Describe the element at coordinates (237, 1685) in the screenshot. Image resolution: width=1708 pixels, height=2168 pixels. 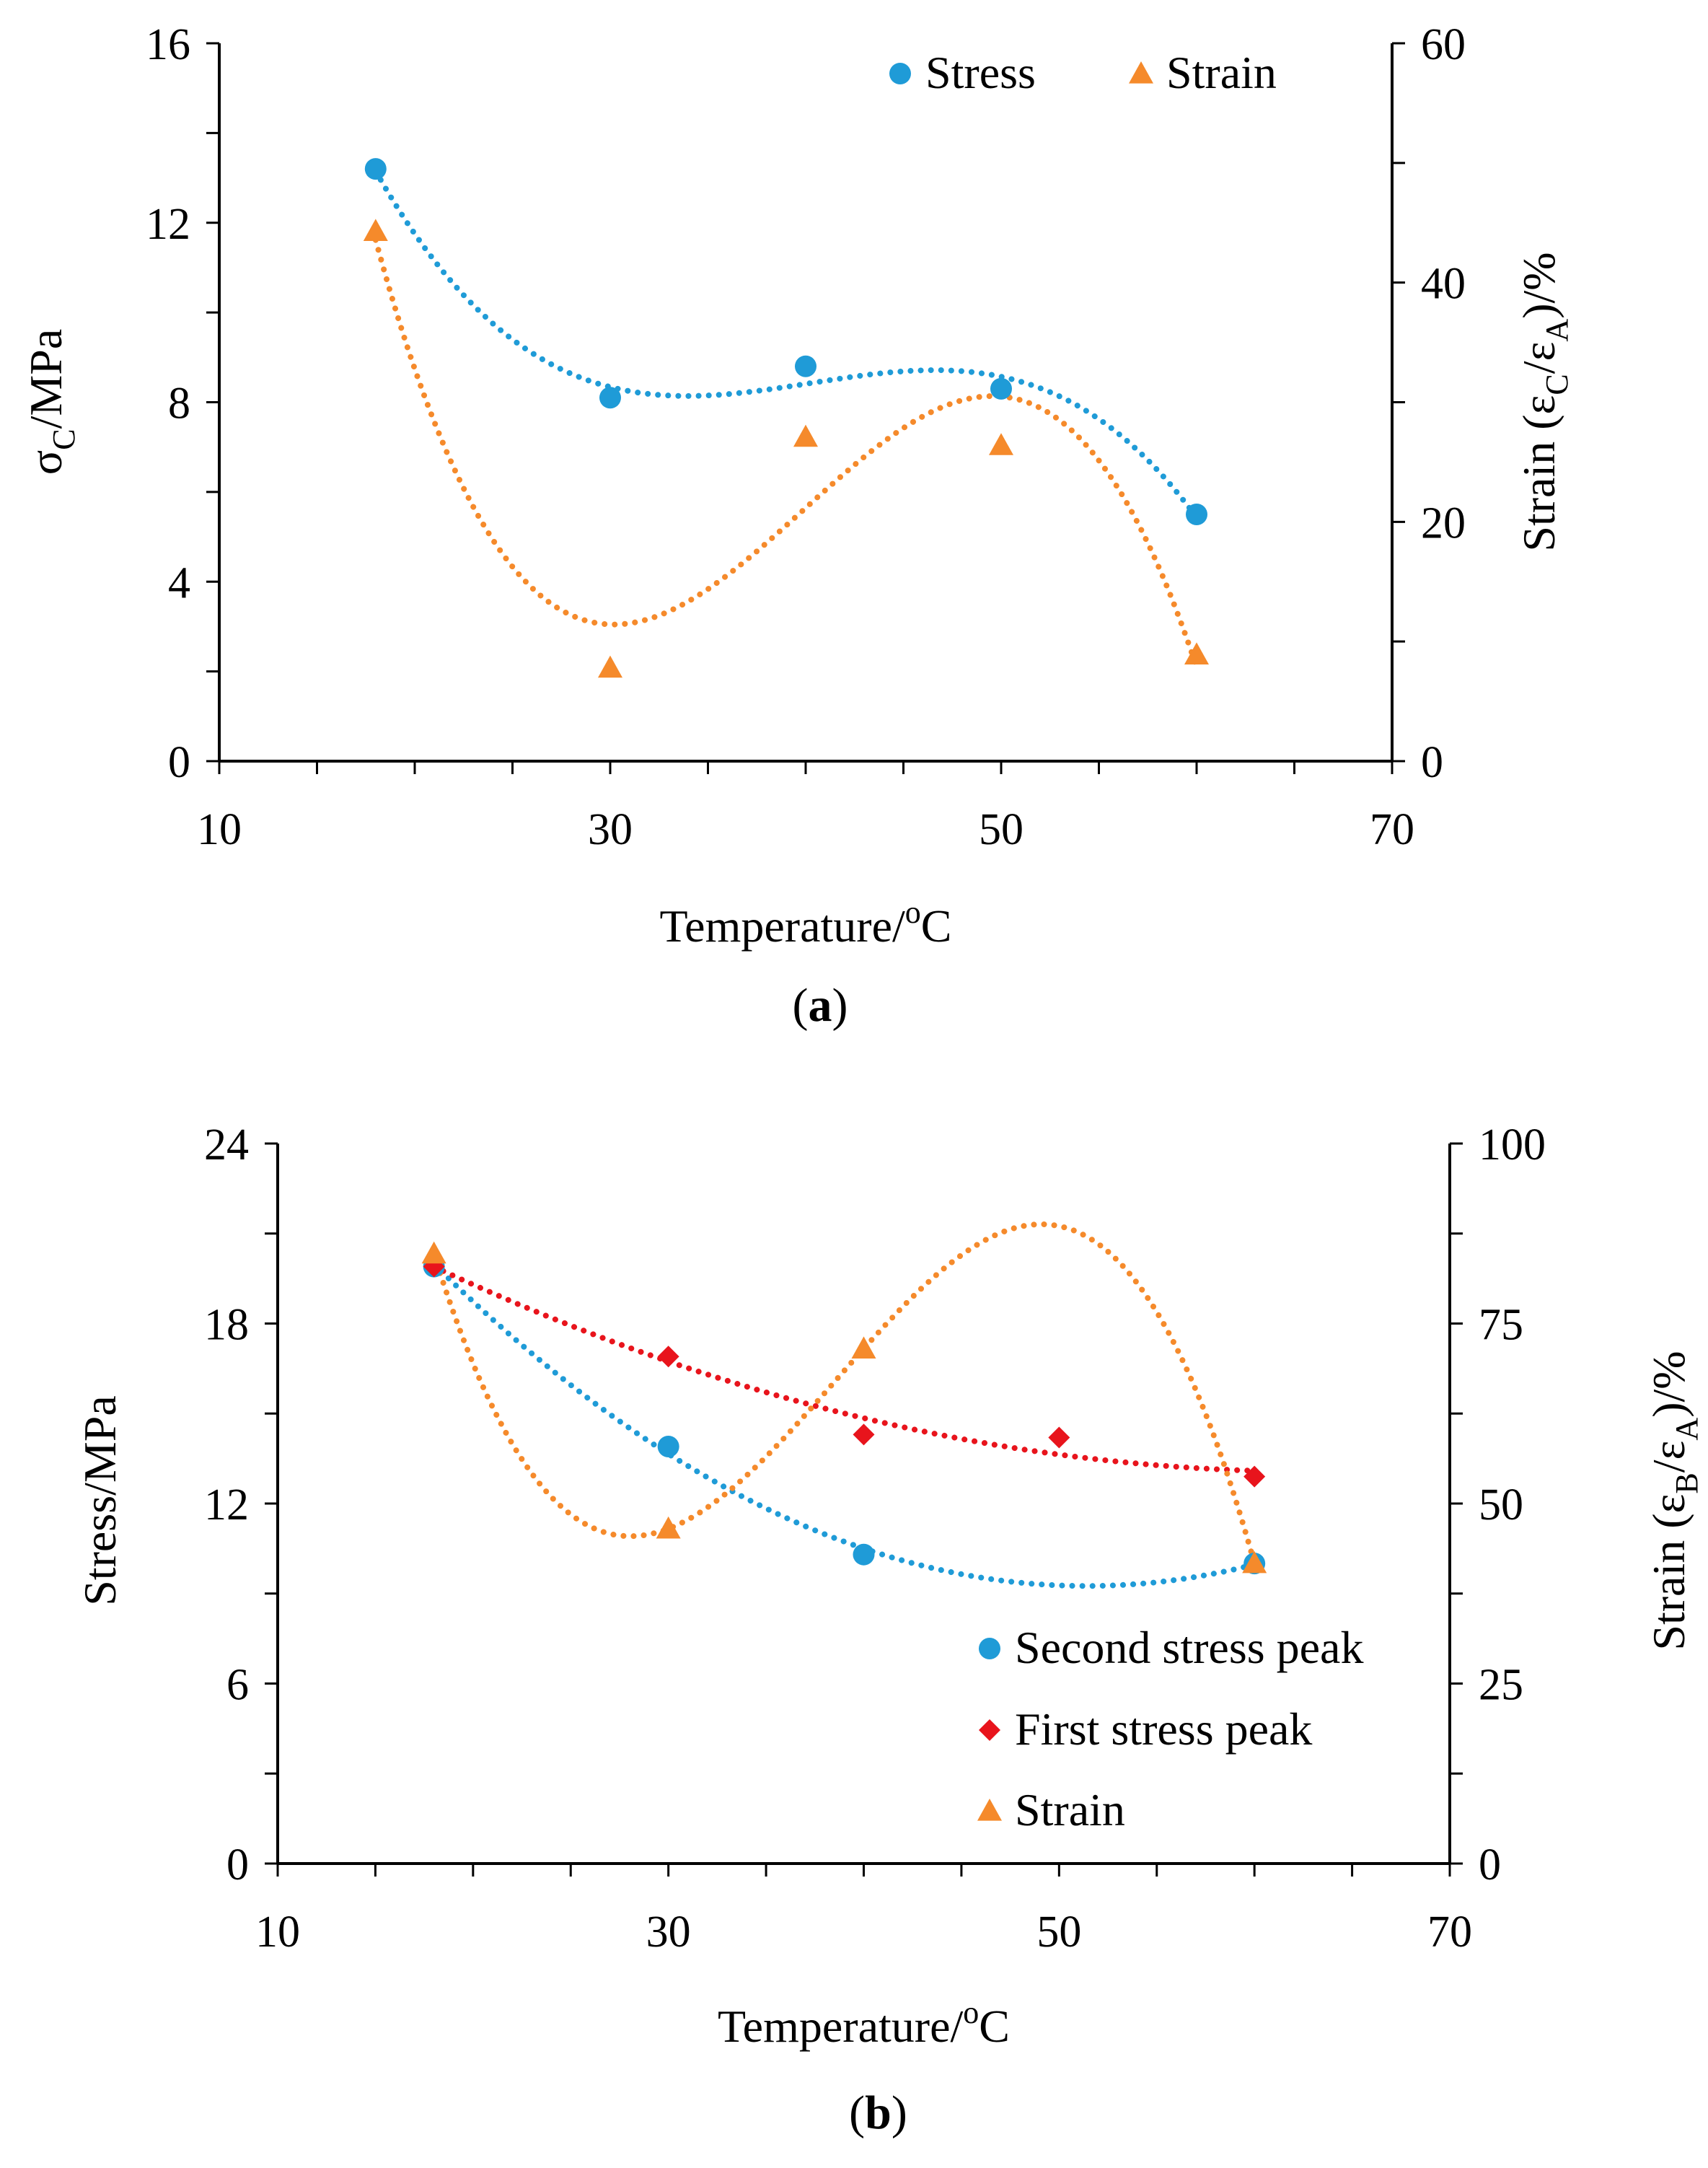
I see `y-left-tick-label: 6` at that location.